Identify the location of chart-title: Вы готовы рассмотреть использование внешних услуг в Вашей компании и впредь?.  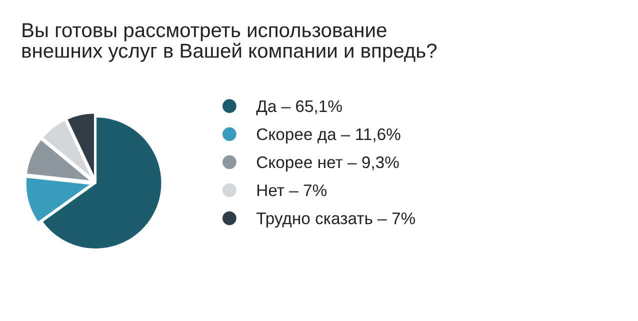
(229, 42).